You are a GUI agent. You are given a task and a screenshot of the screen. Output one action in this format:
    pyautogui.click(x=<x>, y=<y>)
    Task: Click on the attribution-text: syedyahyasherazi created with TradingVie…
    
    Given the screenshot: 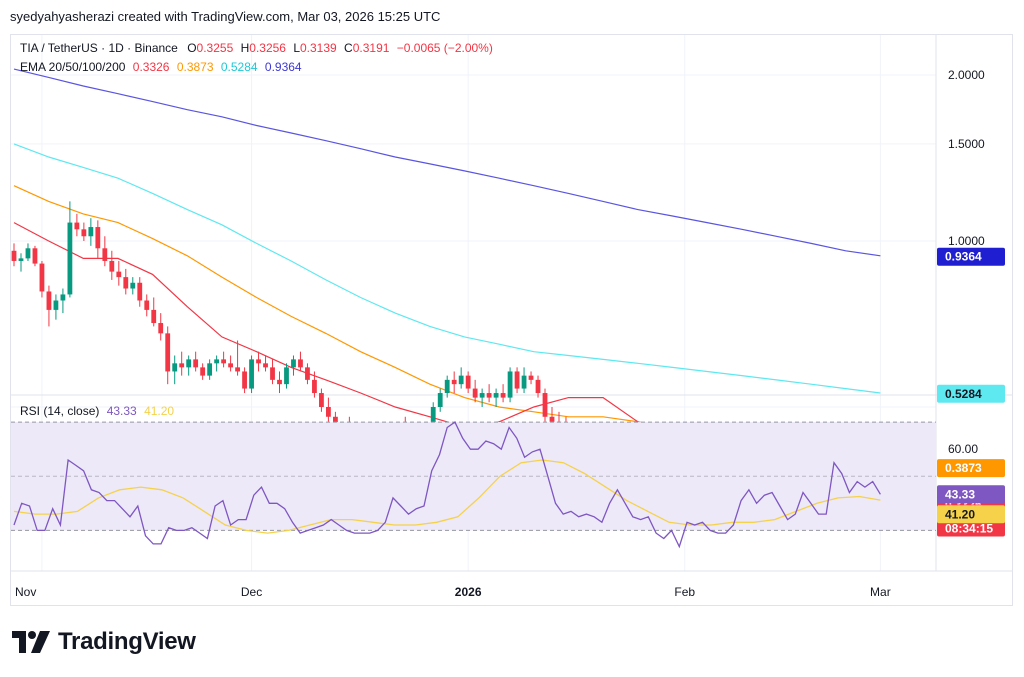 What is the action you would take?
    pyautogui.click(x=225, y=16)
    